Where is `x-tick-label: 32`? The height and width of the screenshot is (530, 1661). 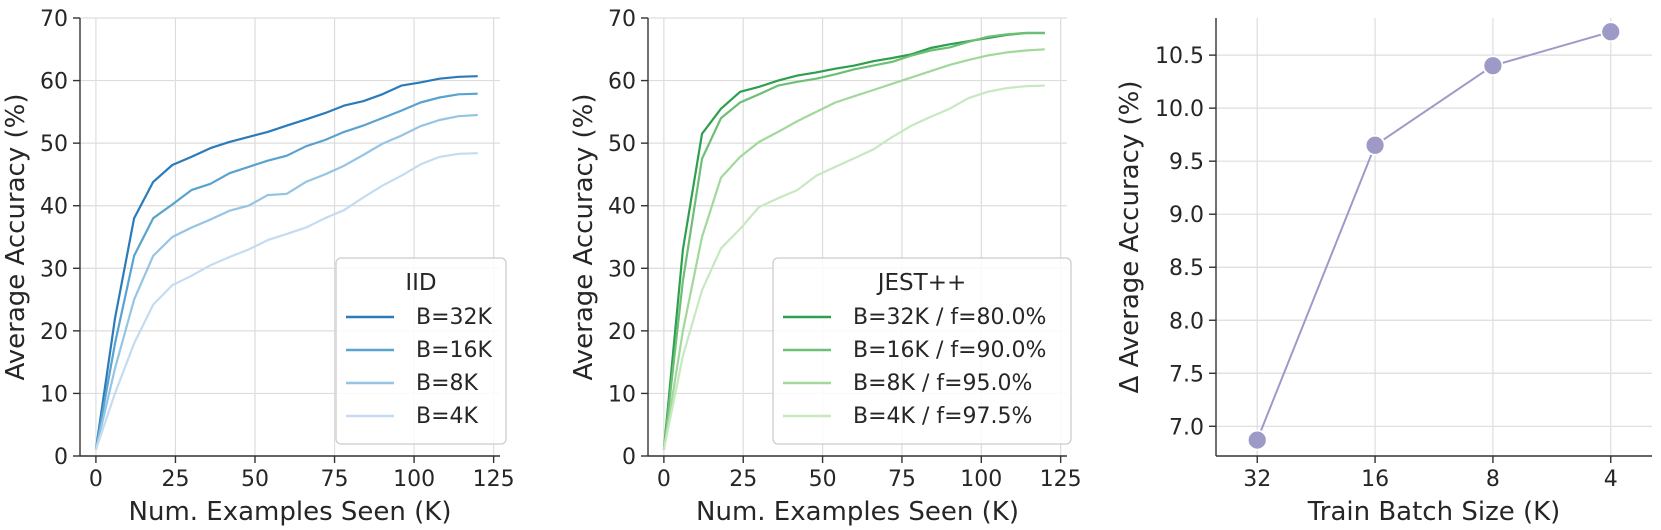
x-tick-label: 32 is located at coordinates (1257, 479).